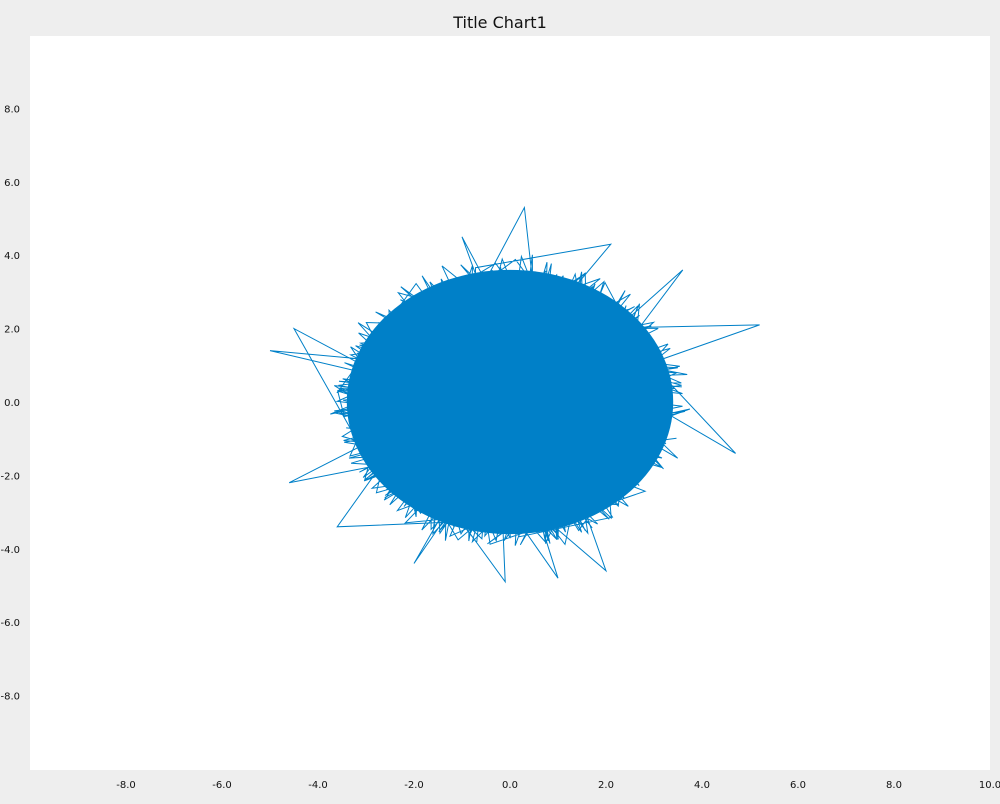 This screenshot has width=1000, height=804. Describe the element at coordinates (12, 330) in the screenshot. I see `y-tick-label: 2.0` at that location.